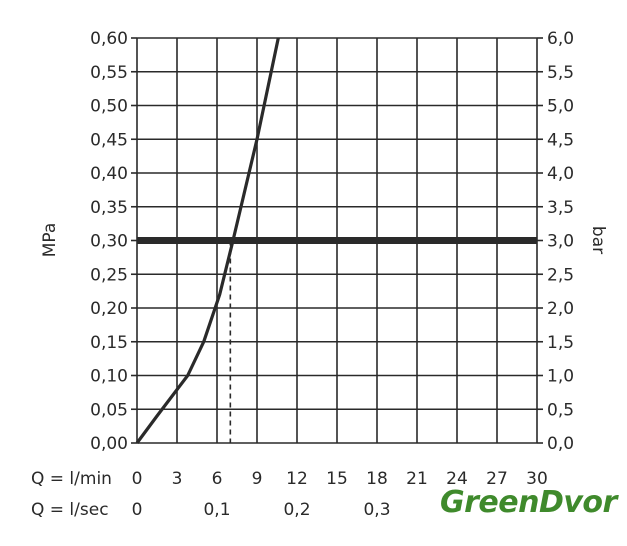  What do you see at coordinates (257, 479) in the screenshot?
I see `x-tick-label-3: 9` at bounding box center [257, 479].